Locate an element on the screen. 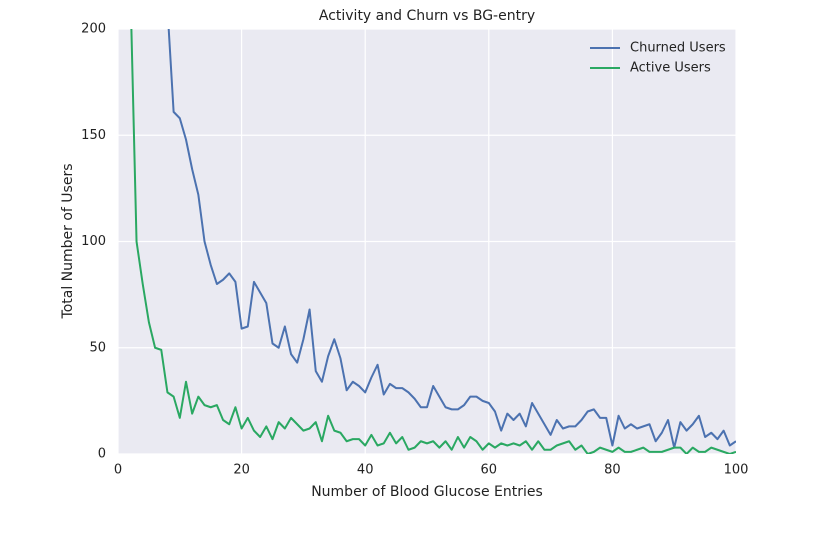 This screenshot has width=815, height=538. y-tick-label: 100 is located at coordinates (93, 241).